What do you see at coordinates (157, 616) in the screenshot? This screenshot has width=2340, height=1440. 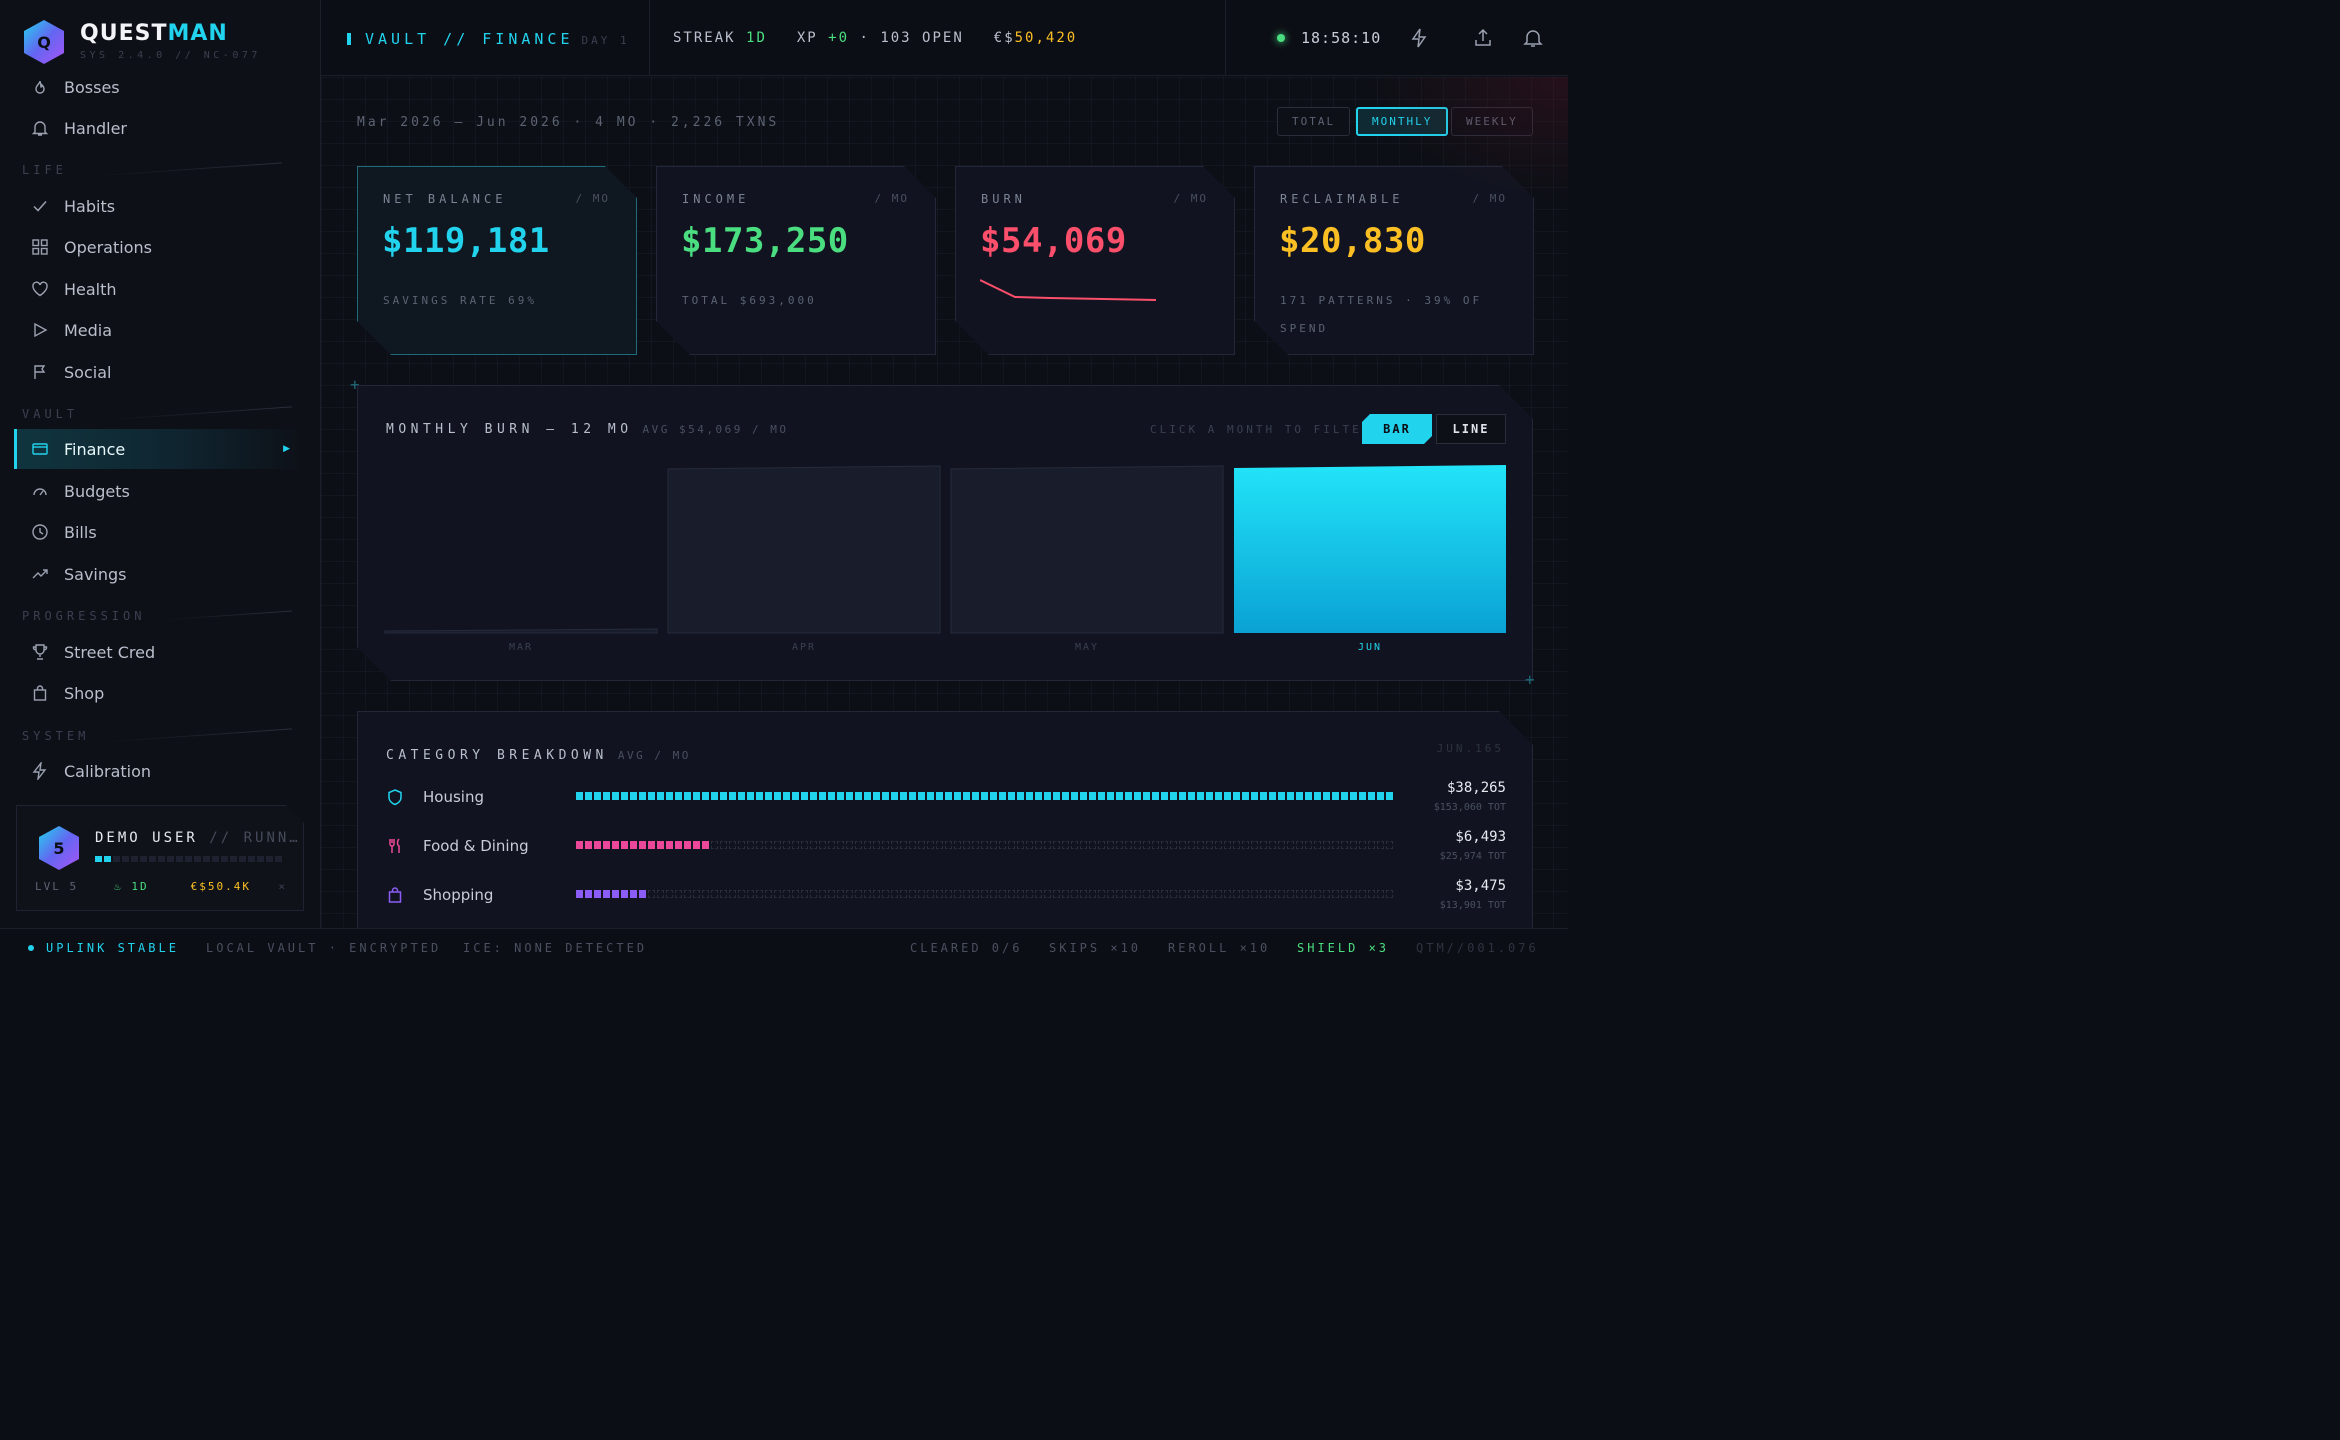 I see `nav-section-progression: PROGRESSION` at bounding box center [157, 616].